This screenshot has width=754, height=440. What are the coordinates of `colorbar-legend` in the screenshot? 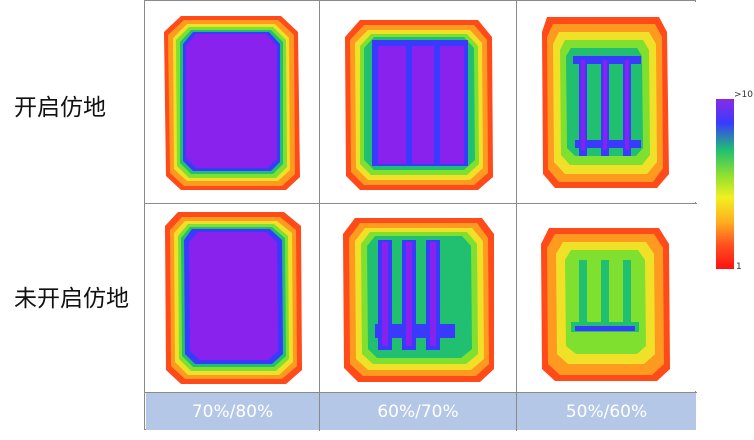 It's located at (725, 184).